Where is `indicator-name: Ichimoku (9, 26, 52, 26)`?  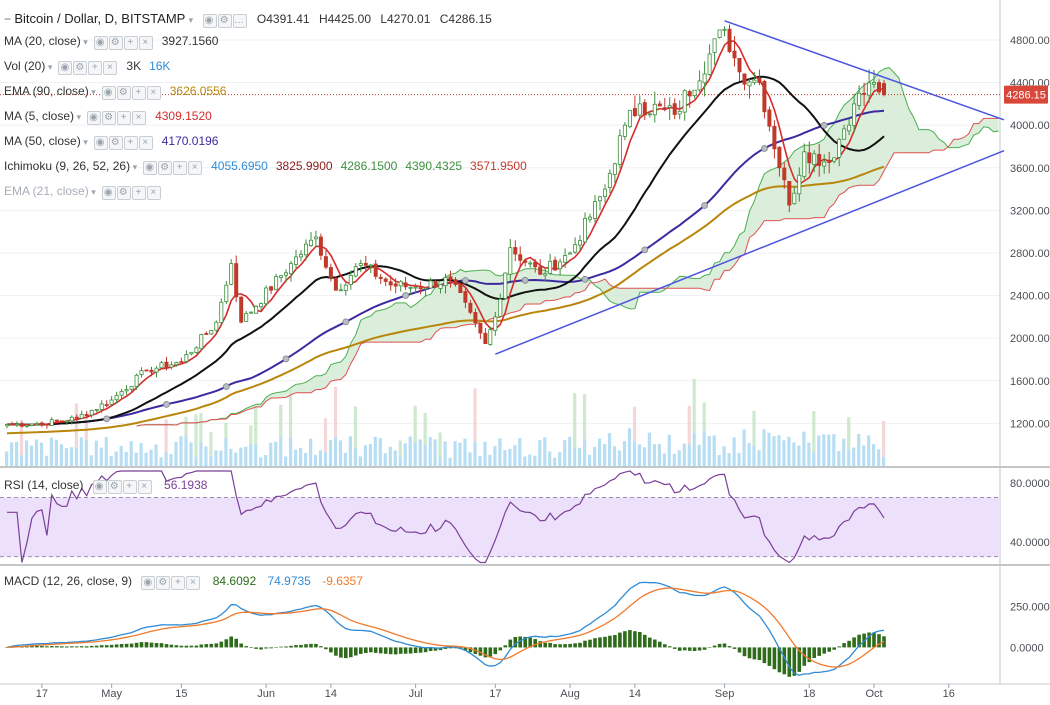
indicator-name: Ichimoku (9, 26, 52, 26) is located at coordinates (67, 166).